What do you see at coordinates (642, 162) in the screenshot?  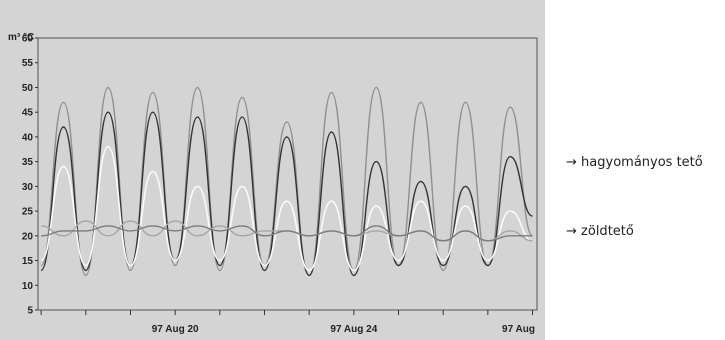 I see `annotation-conventional-roof-label: hagyományos tető` at bounding box center [642, 162].